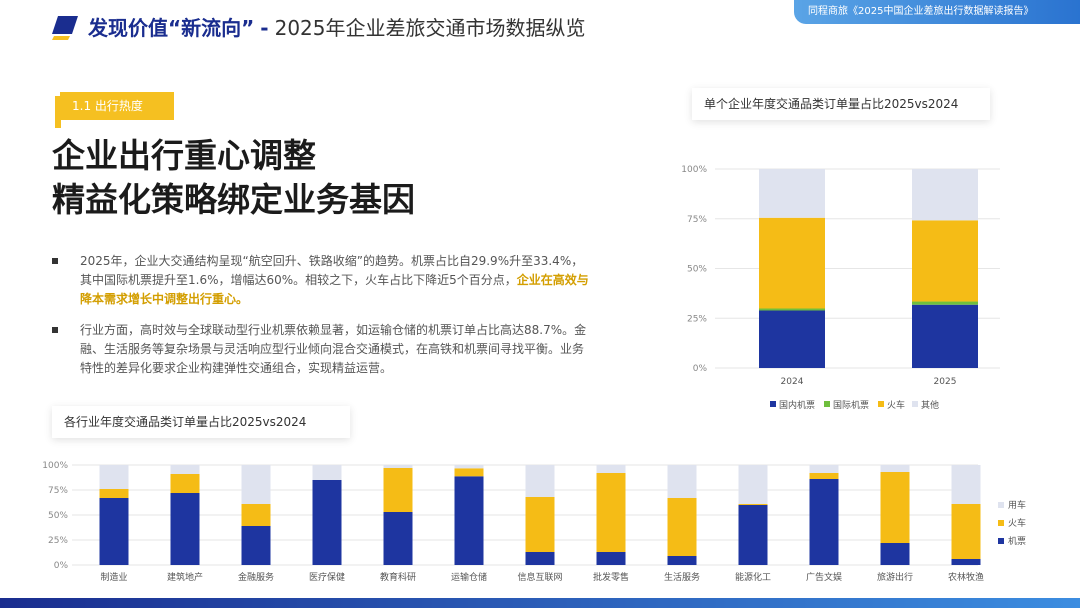 This screenshot has width=1080, height=608. What do you see at coordinates (256, 577) in the screenshot?
I see `x-tick-label: 金融服务` at bounding box center [256, 577].